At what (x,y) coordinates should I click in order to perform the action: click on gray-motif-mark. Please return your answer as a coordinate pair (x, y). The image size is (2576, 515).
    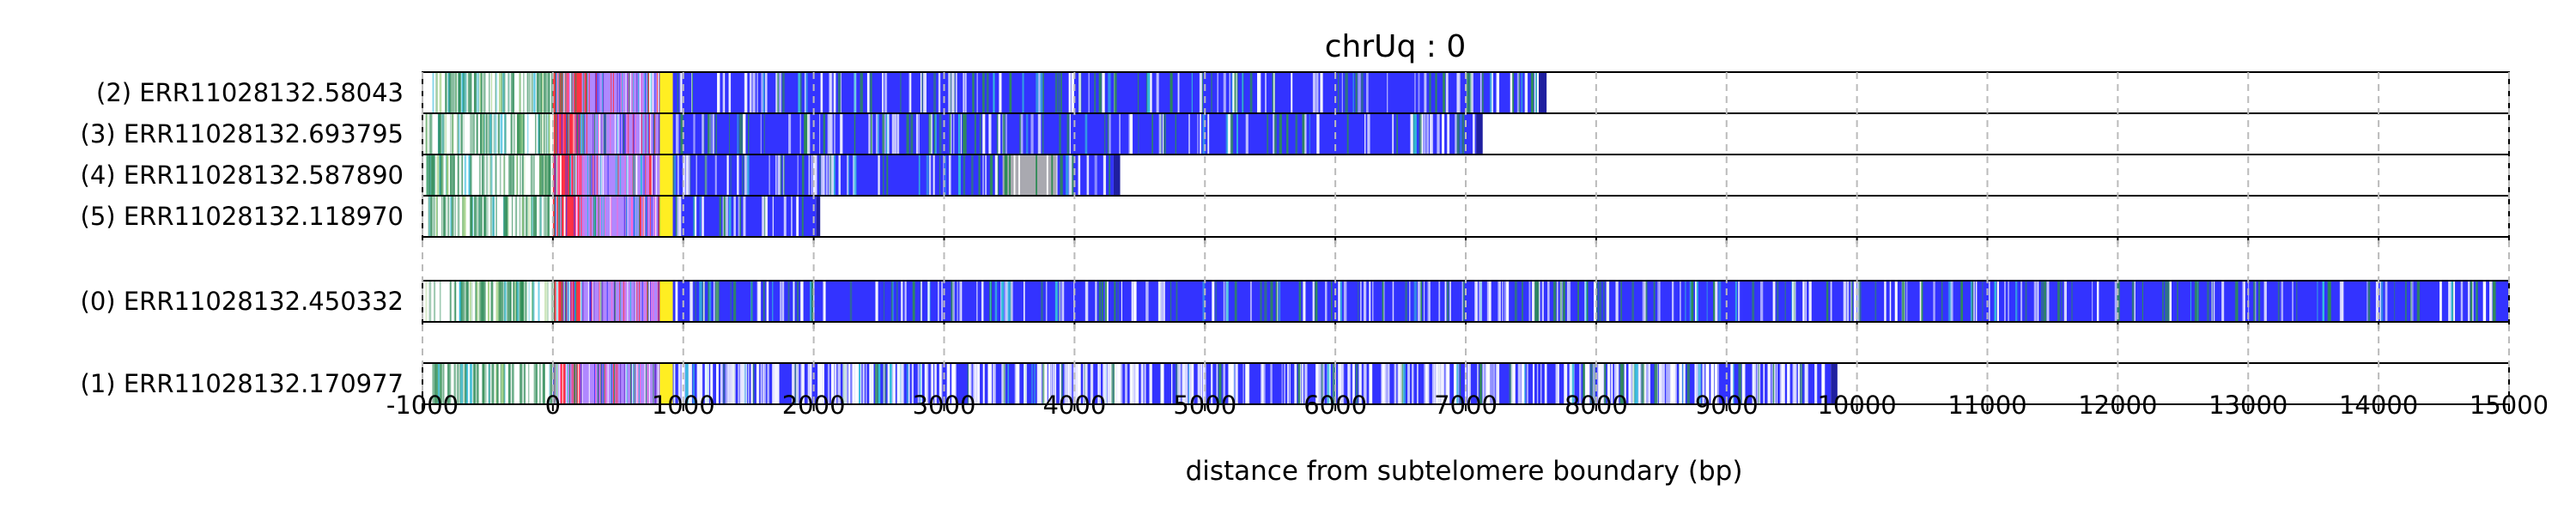
    Looking at the image, I should click on (1020, 175).